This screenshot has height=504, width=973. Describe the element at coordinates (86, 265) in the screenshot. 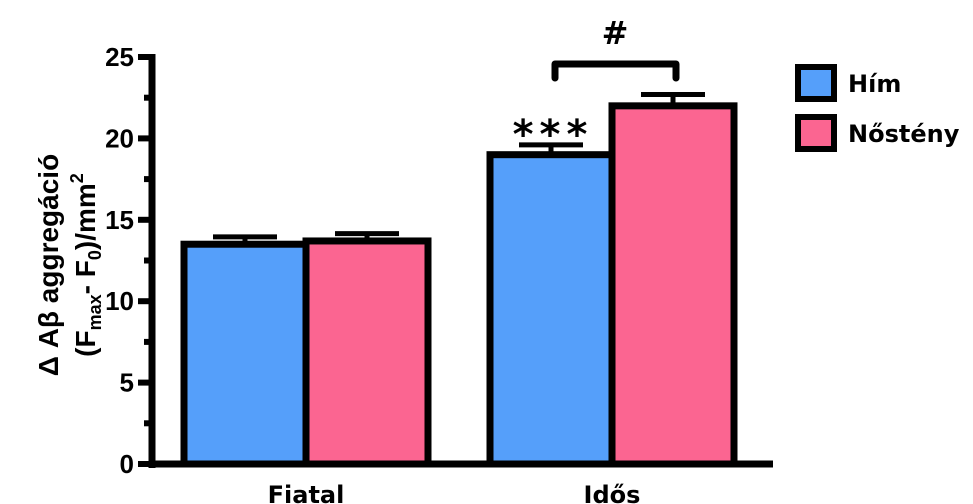

I see `y-axis-label-line2: (Fmax- F0)/mm2` at that location.